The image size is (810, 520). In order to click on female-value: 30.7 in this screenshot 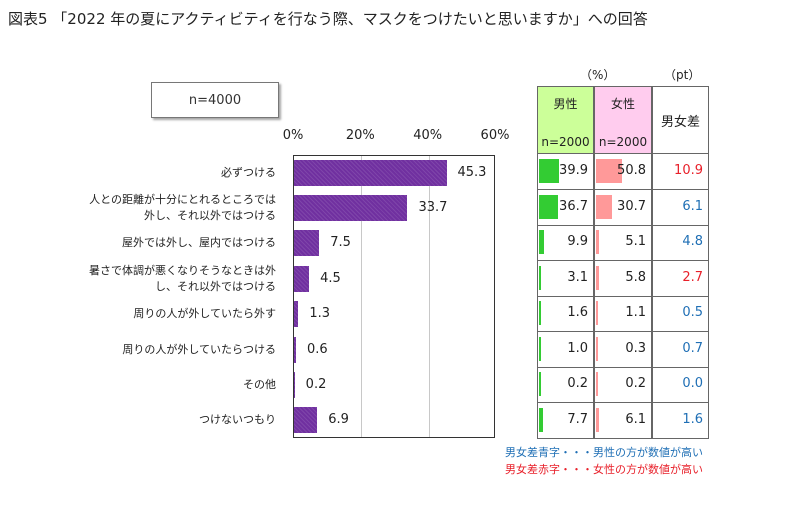, I will do `click(631, 206)`.